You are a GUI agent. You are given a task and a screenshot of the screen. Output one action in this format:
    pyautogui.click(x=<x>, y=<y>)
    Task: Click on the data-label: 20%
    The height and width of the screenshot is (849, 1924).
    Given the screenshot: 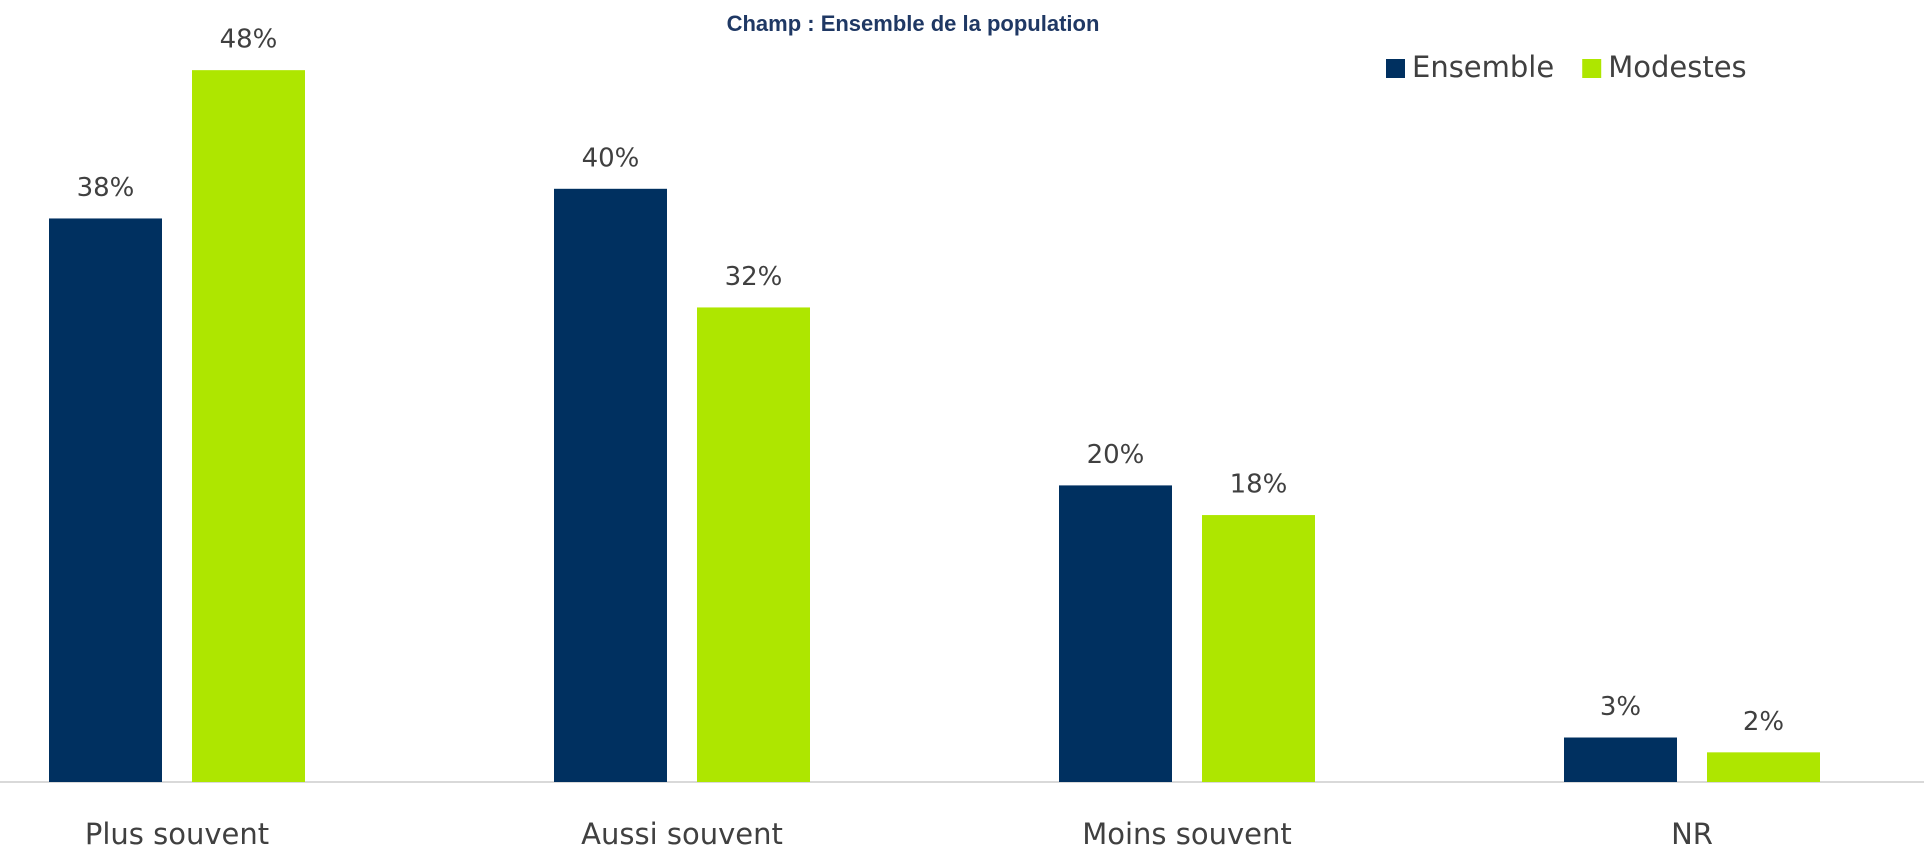 What is the action you would take?
    pyautogui.click(x=1116, y=455)
    